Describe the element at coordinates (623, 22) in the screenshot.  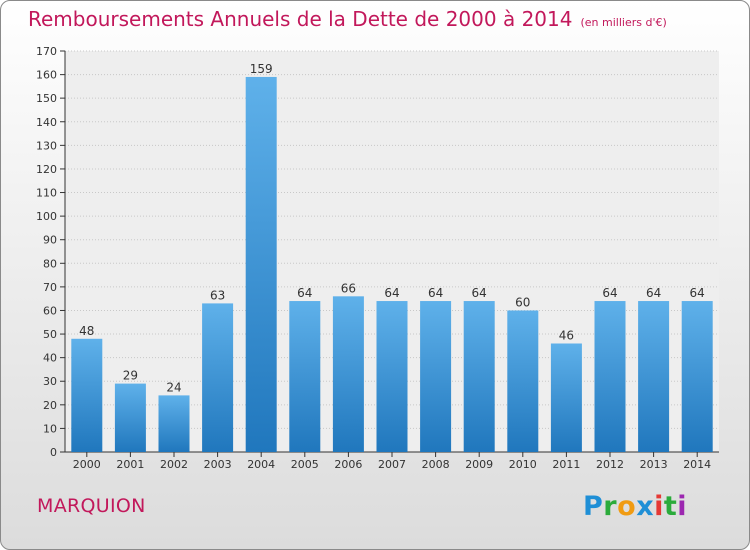
I see `chart-subtitle: (en milliers d'€)` at that location.